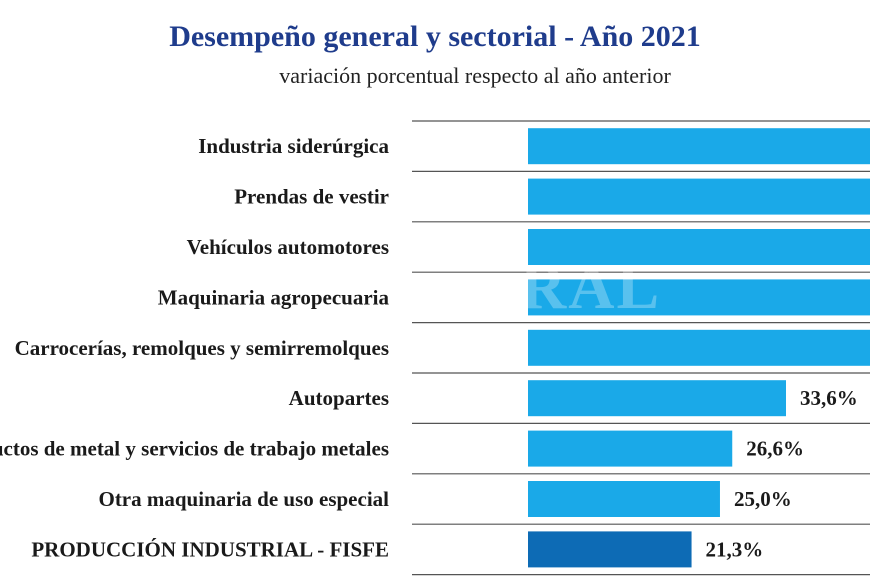  I want to click on category-label: Vehículos automotores, so click(288, 247).